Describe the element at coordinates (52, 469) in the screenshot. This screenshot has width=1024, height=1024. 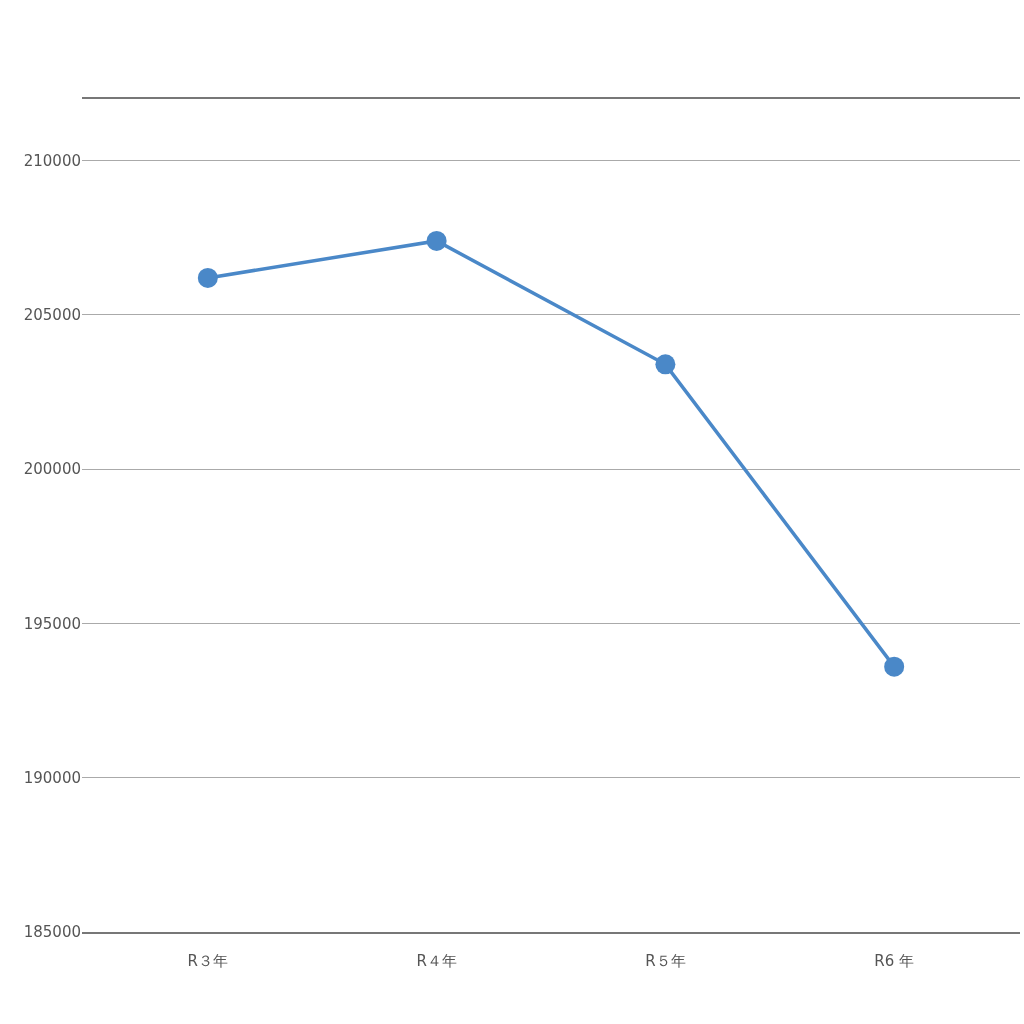
I see `y-tick-label: 200000` at that location.